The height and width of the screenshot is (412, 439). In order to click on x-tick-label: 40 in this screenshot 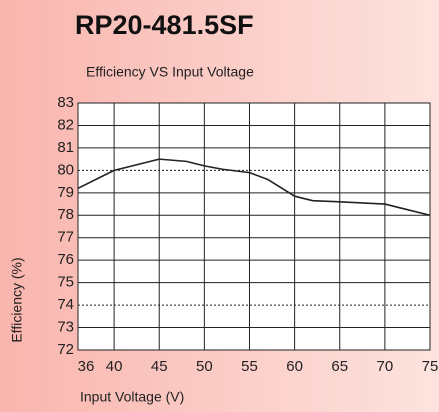, I will do `click(114, 366)`.